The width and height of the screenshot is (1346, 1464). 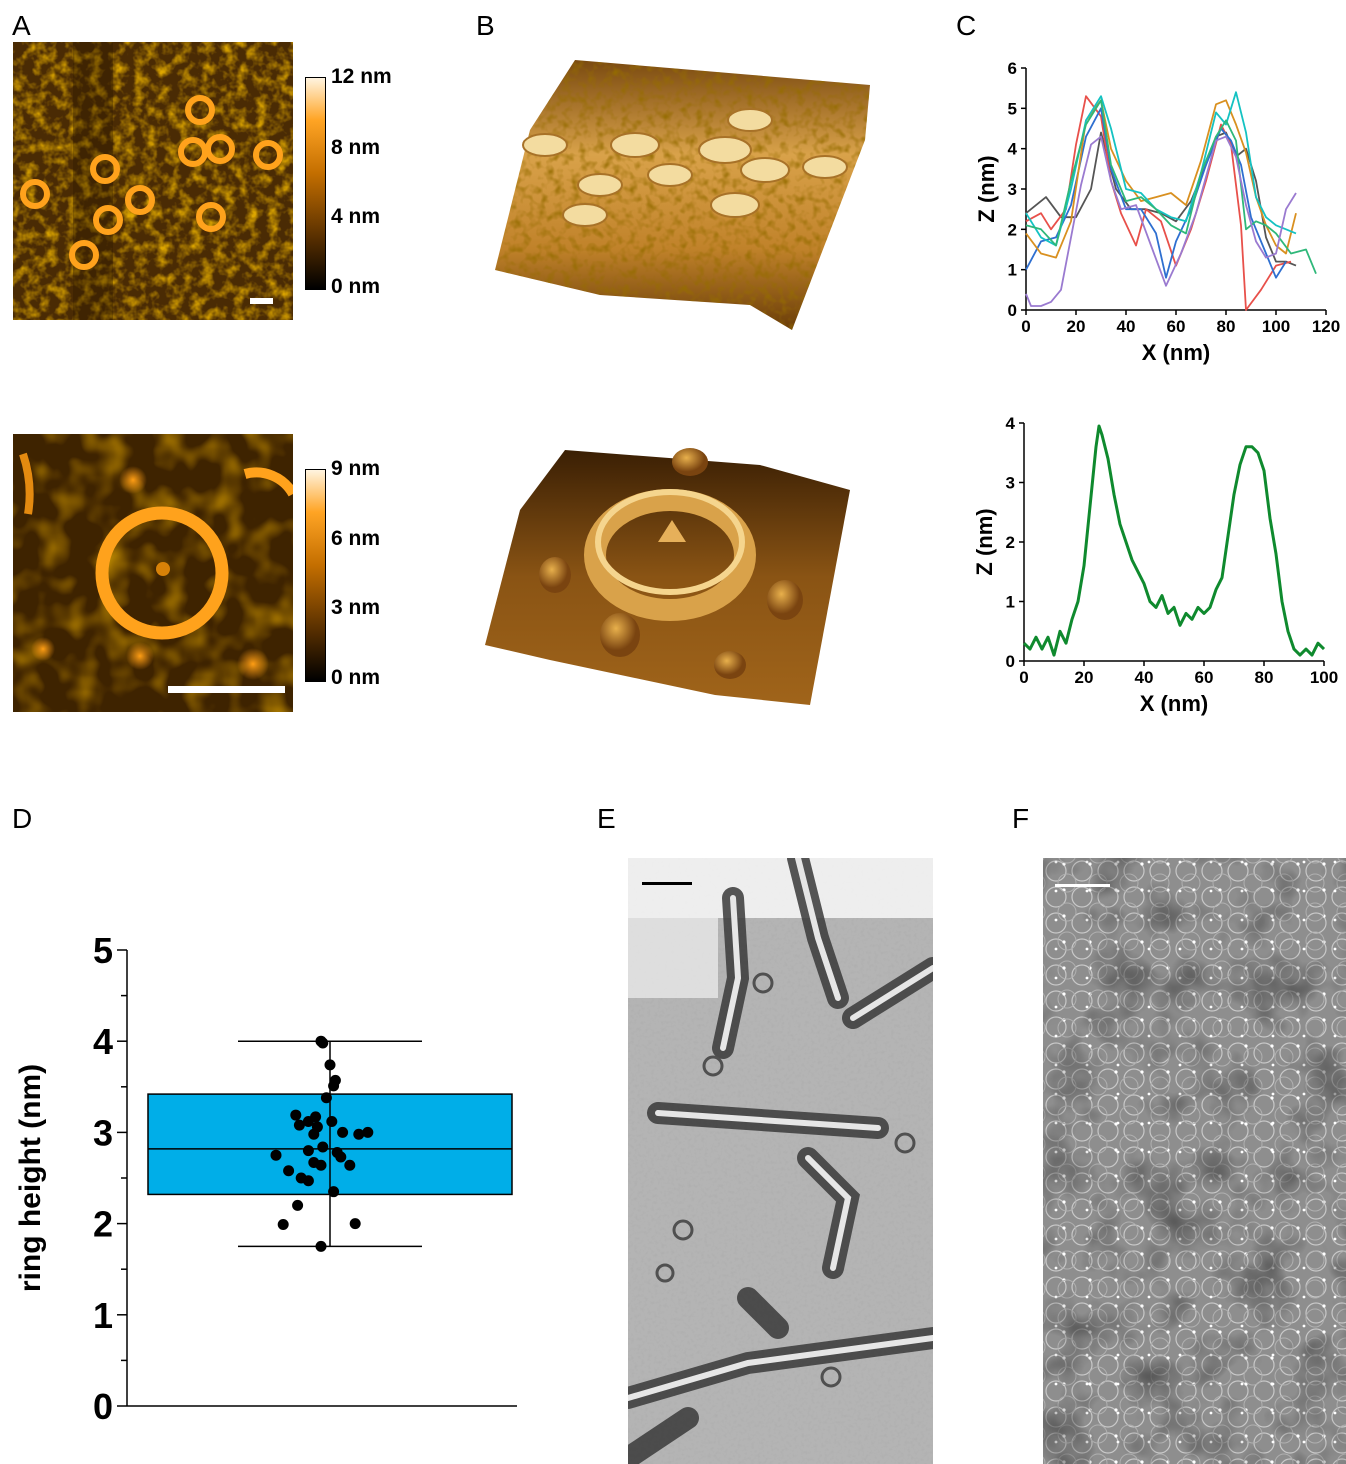 I want to click on tem-image-tubes, so click(x=780, y=1161).